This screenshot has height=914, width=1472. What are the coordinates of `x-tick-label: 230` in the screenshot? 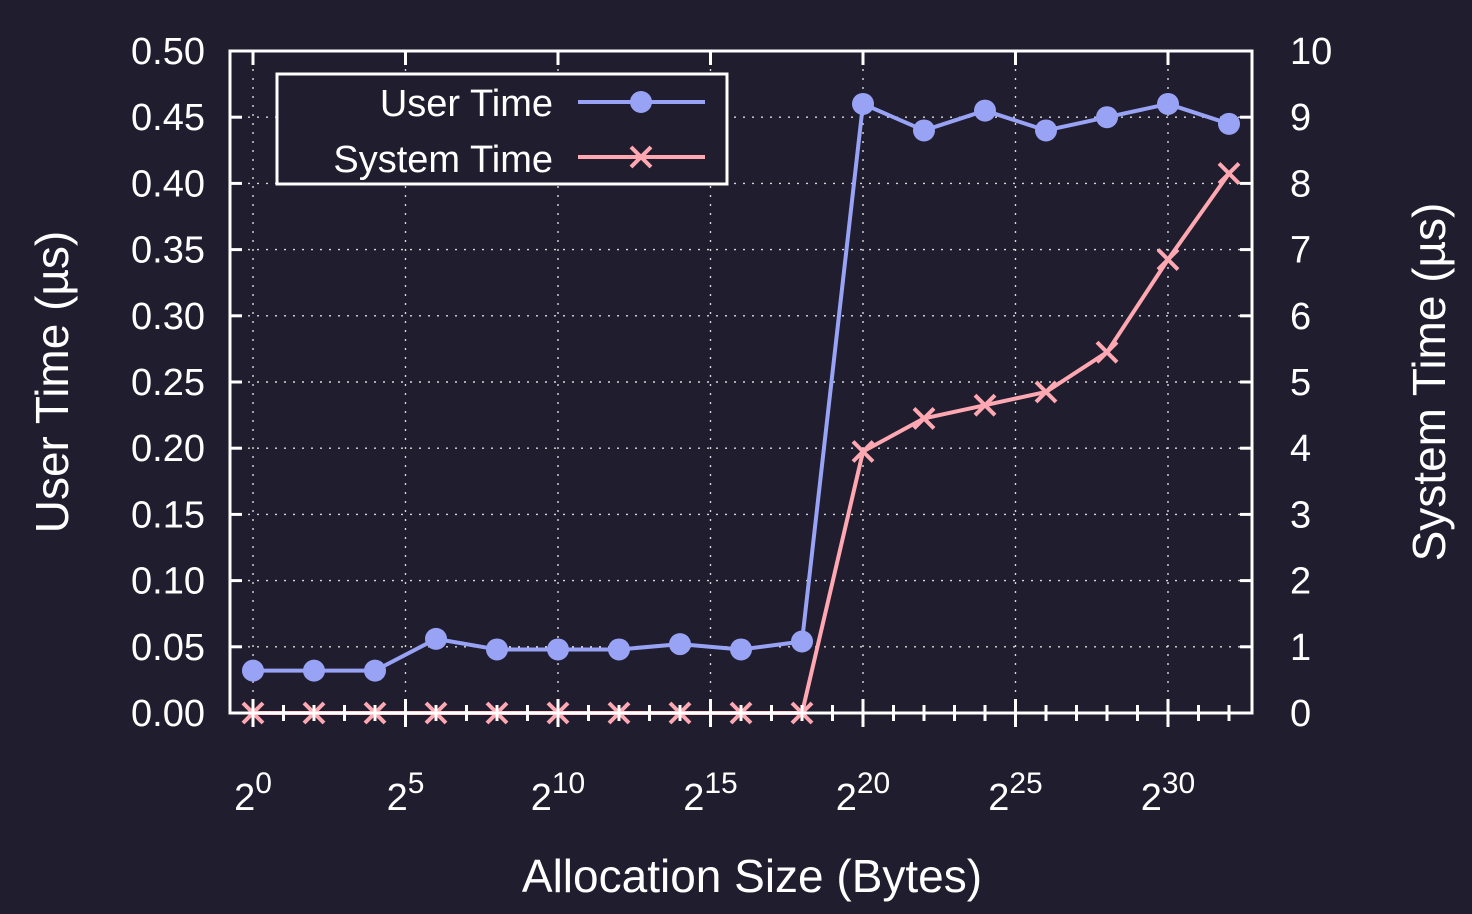 It's located at (1168, 793).